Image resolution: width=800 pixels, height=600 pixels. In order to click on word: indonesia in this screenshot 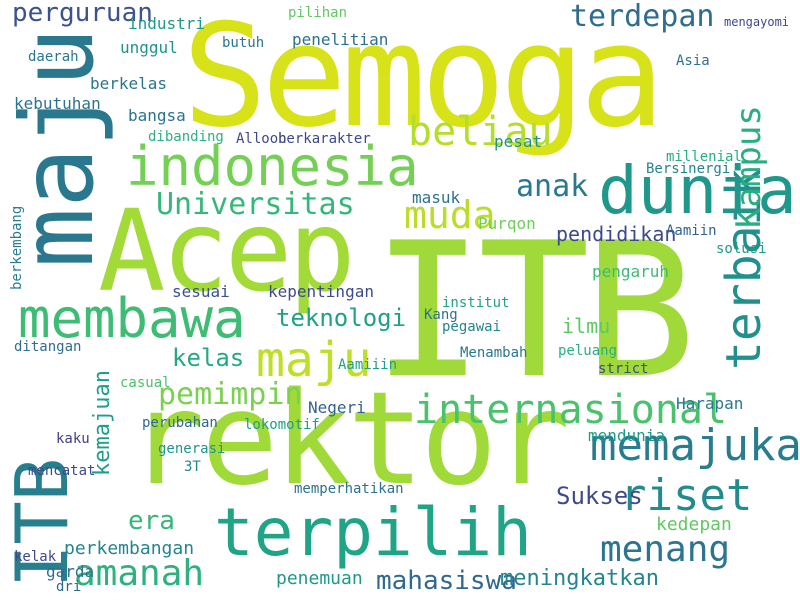, I will do `click(272, 166)`.